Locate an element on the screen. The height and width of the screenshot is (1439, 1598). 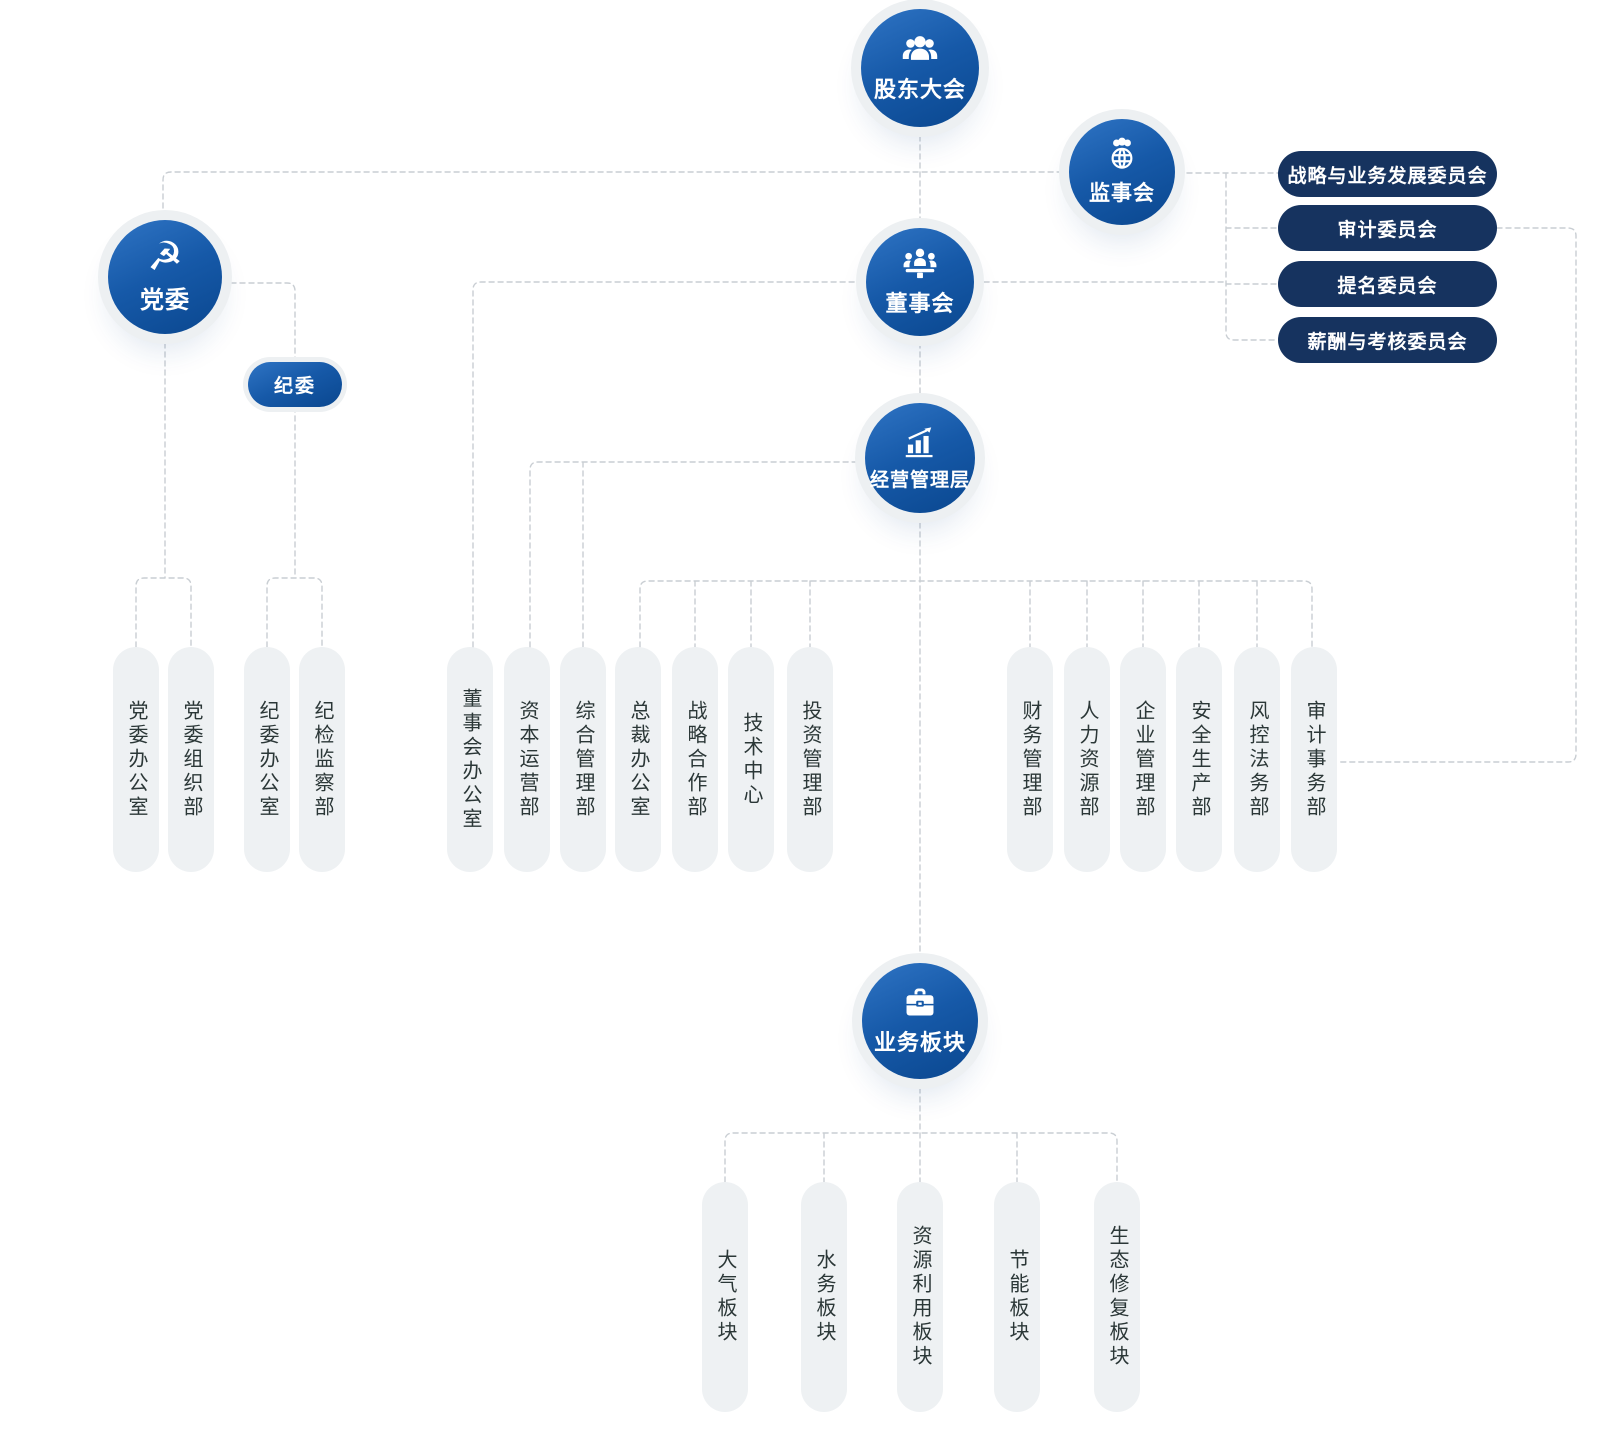
dept-party-2-label: 纪委办公室 is located at coordinates (267, 759).